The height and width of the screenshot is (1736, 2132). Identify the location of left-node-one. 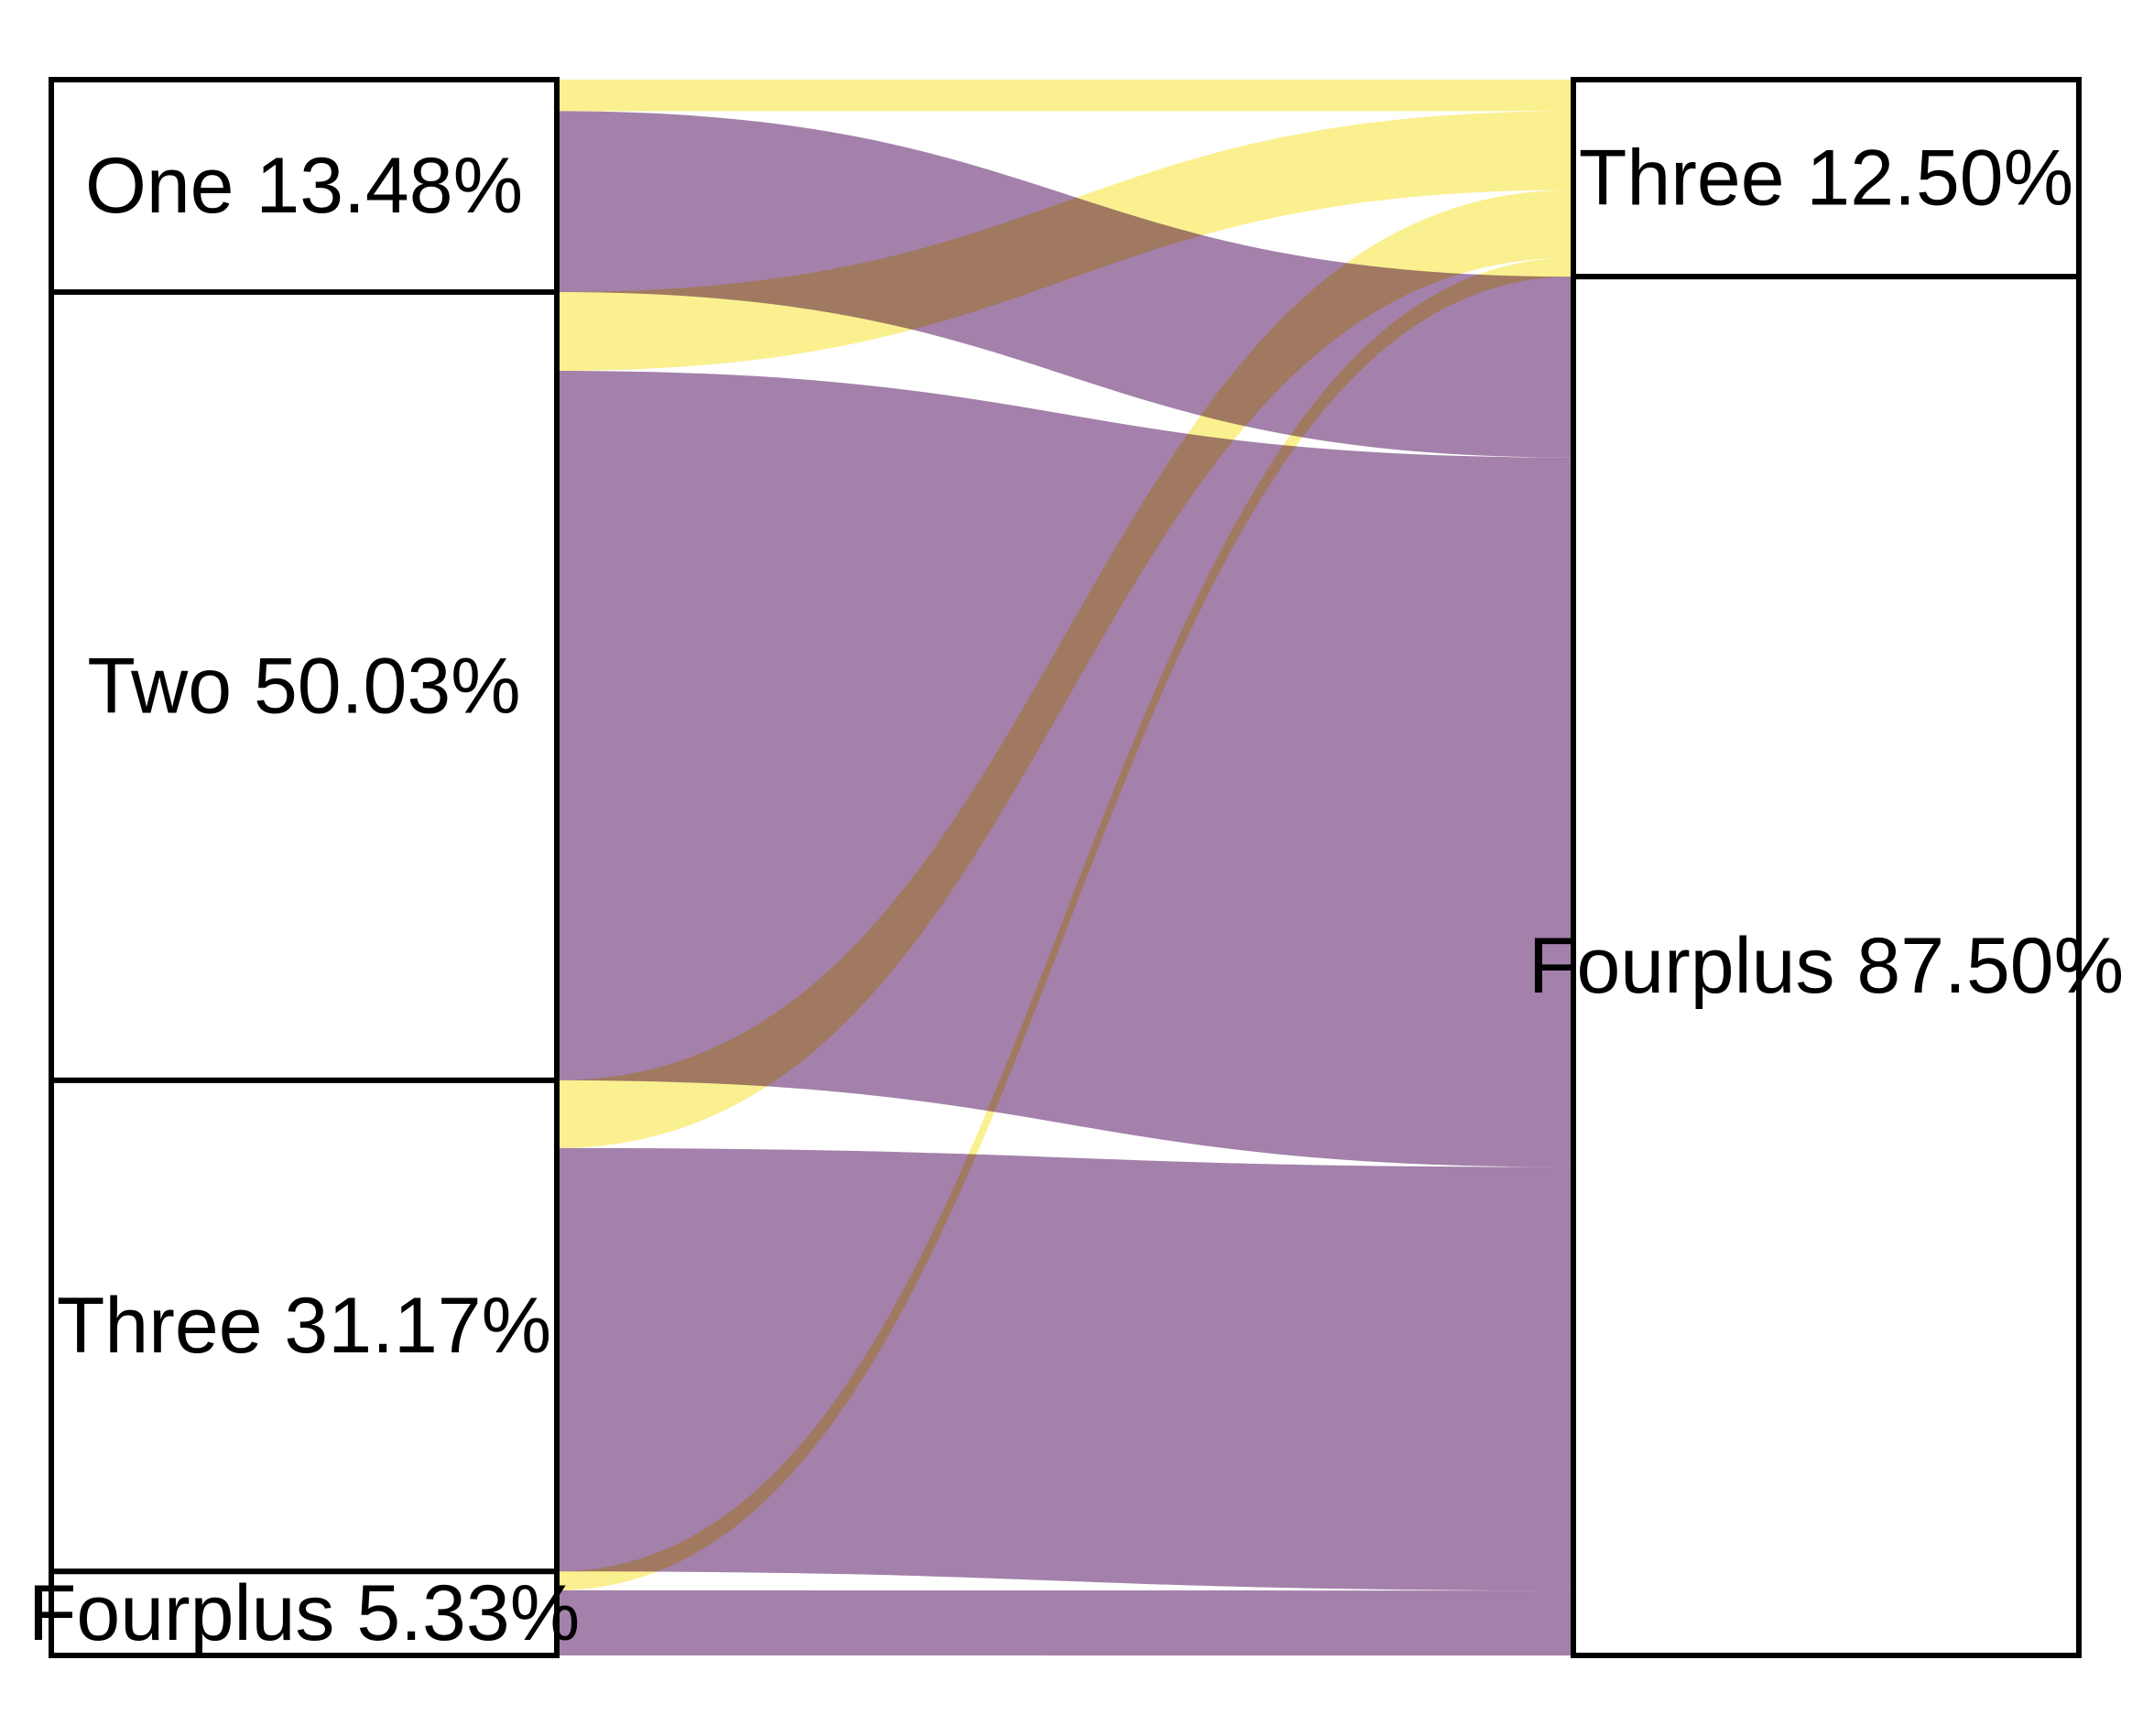
(304, 186).